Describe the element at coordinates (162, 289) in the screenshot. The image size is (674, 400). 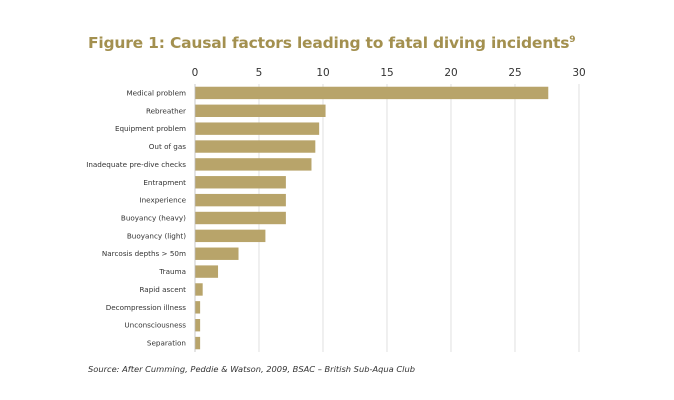
I see `category-label: Rapid ascent` at that location.